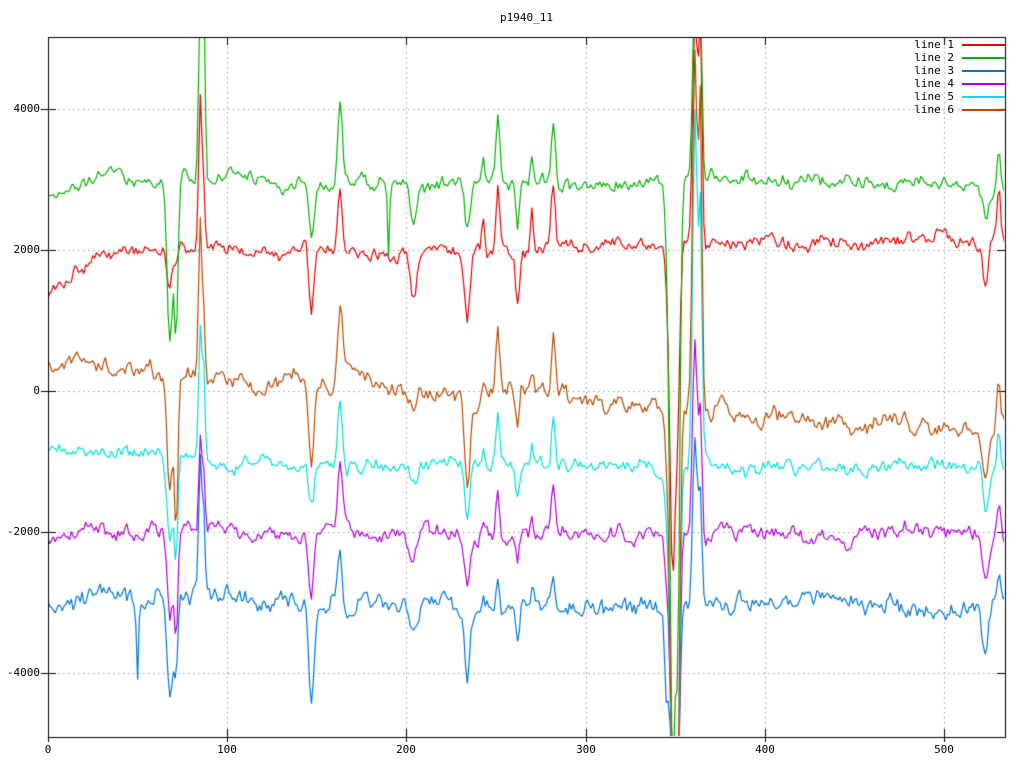  What do you see at coordinates (934, 83) in the screenshot?
I see `legend-label: line 4` at bounding box center [934, 83].